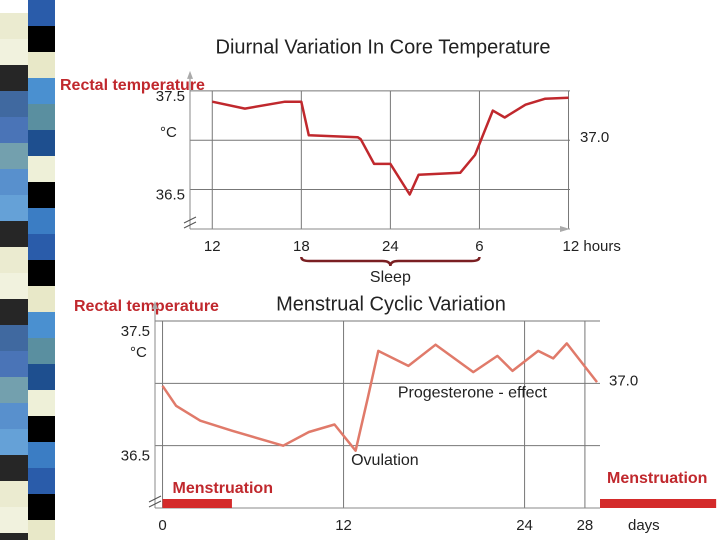 Image resolution: width=720 pixels, height=540 pixels. I want to click on brace, so click(390, 261).